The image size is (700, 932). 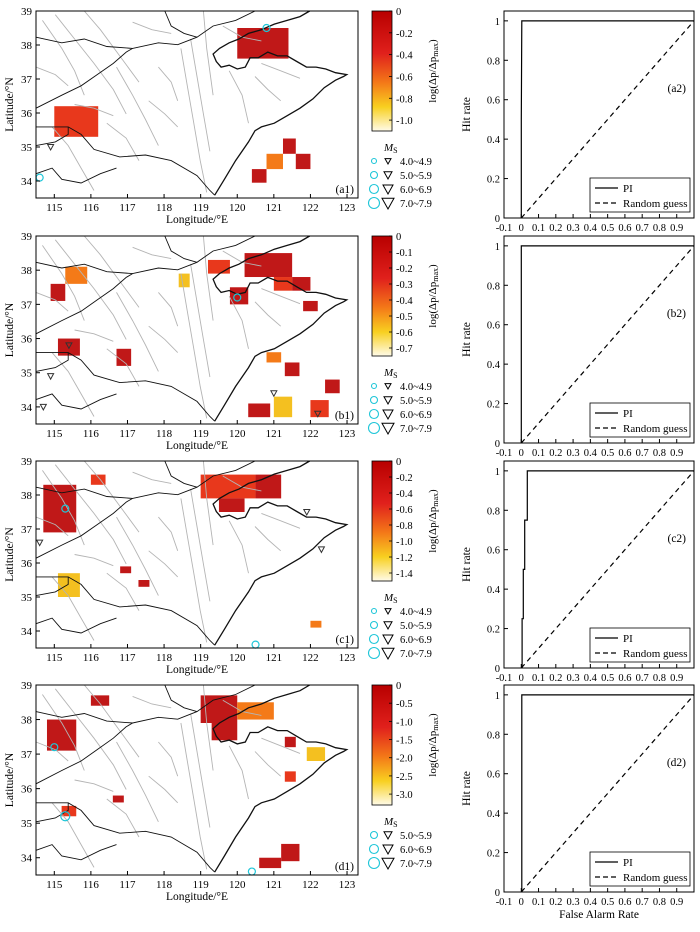 What do you see at coordinates (404, 269) in the screenshot?
I see `colorbar-tick-label: -0.2` at bounding box center [404, 269].